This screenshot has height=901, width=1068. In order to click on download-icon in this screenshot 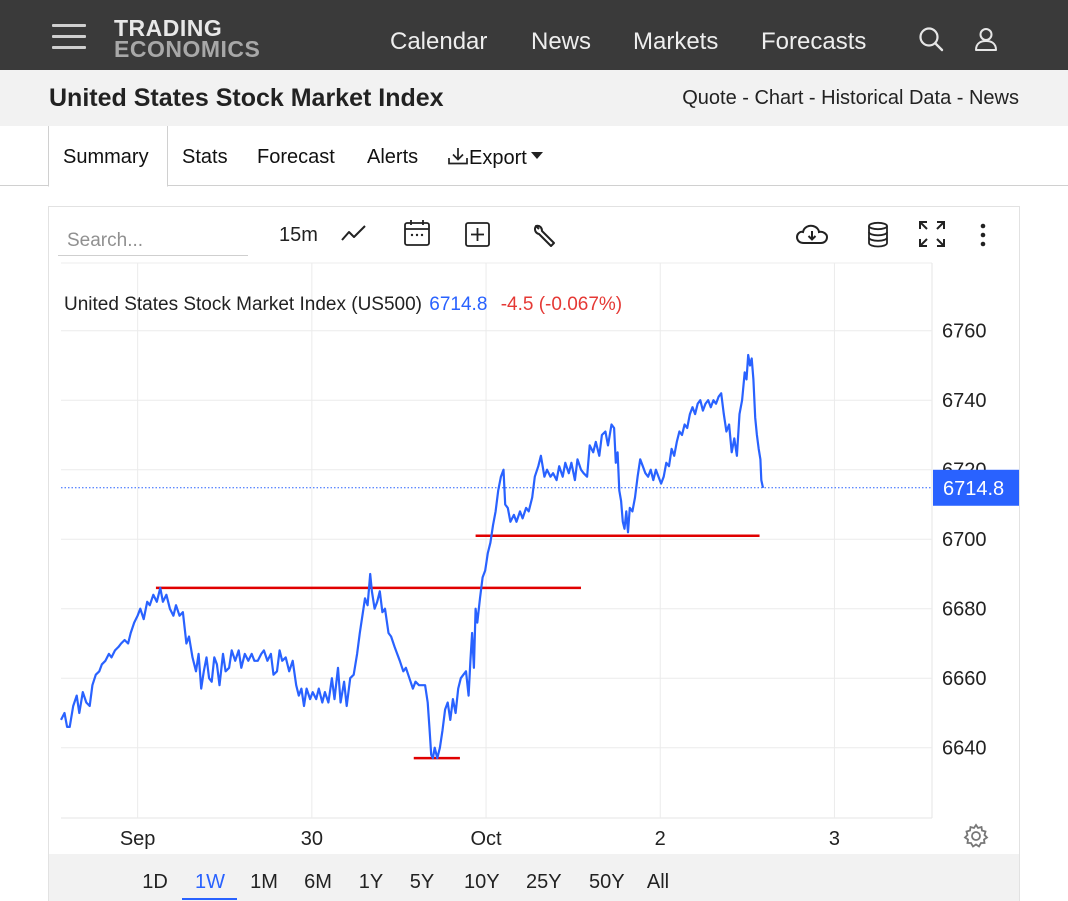, I will do `click(458, 156)`.